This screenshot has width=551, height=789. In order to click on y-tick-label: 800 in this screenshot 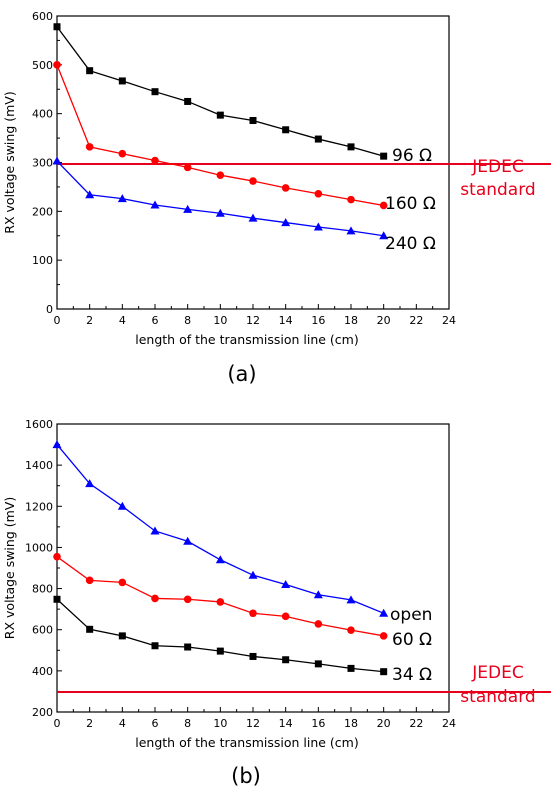, I will do `click(42, 589)`.